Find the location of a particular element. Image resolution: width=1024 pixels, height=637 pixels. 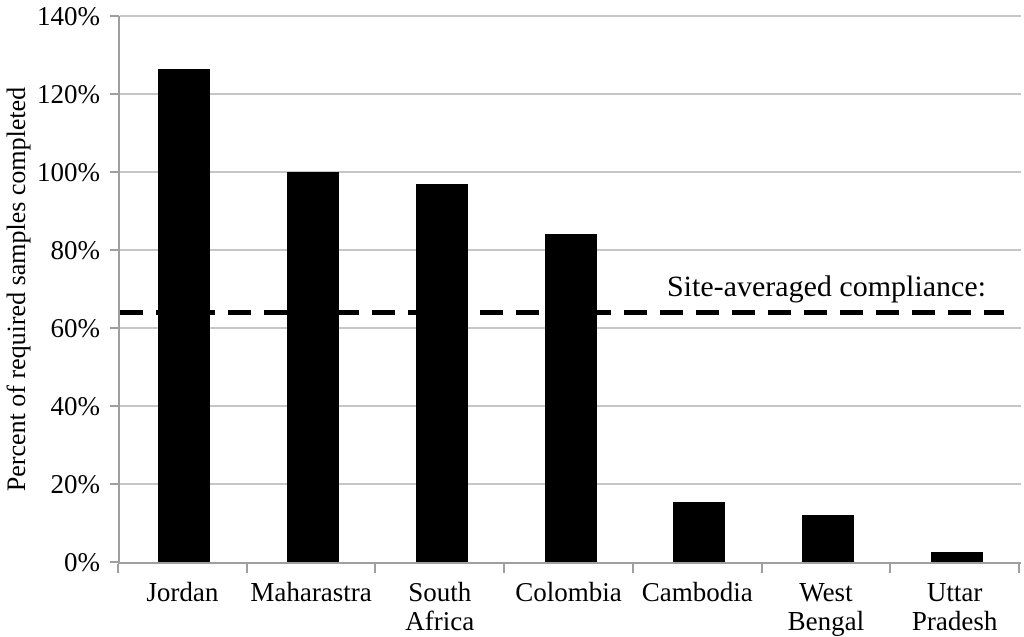

x-tick-label: Cambodia is located at coordinates (697, 592).